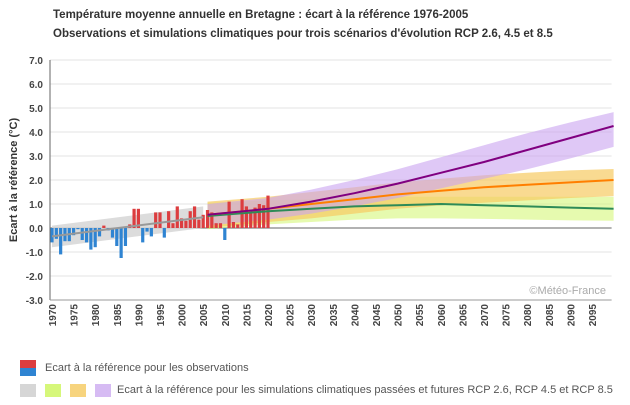 This screenshot has width=630, height=405. Describe the element at coordinates (463, 315) in the screenshot. I see `x-tick-label: 2065` at that location.